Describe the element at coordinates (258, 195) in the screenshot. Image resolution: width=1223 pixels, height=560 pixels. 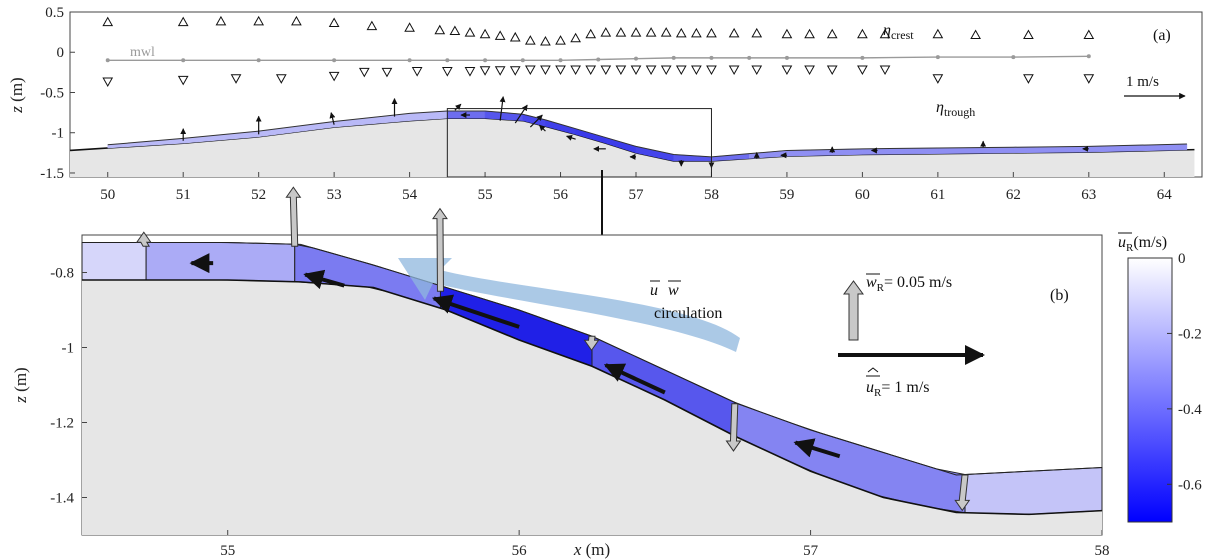
I see `x-tick-label: 52` at that location.